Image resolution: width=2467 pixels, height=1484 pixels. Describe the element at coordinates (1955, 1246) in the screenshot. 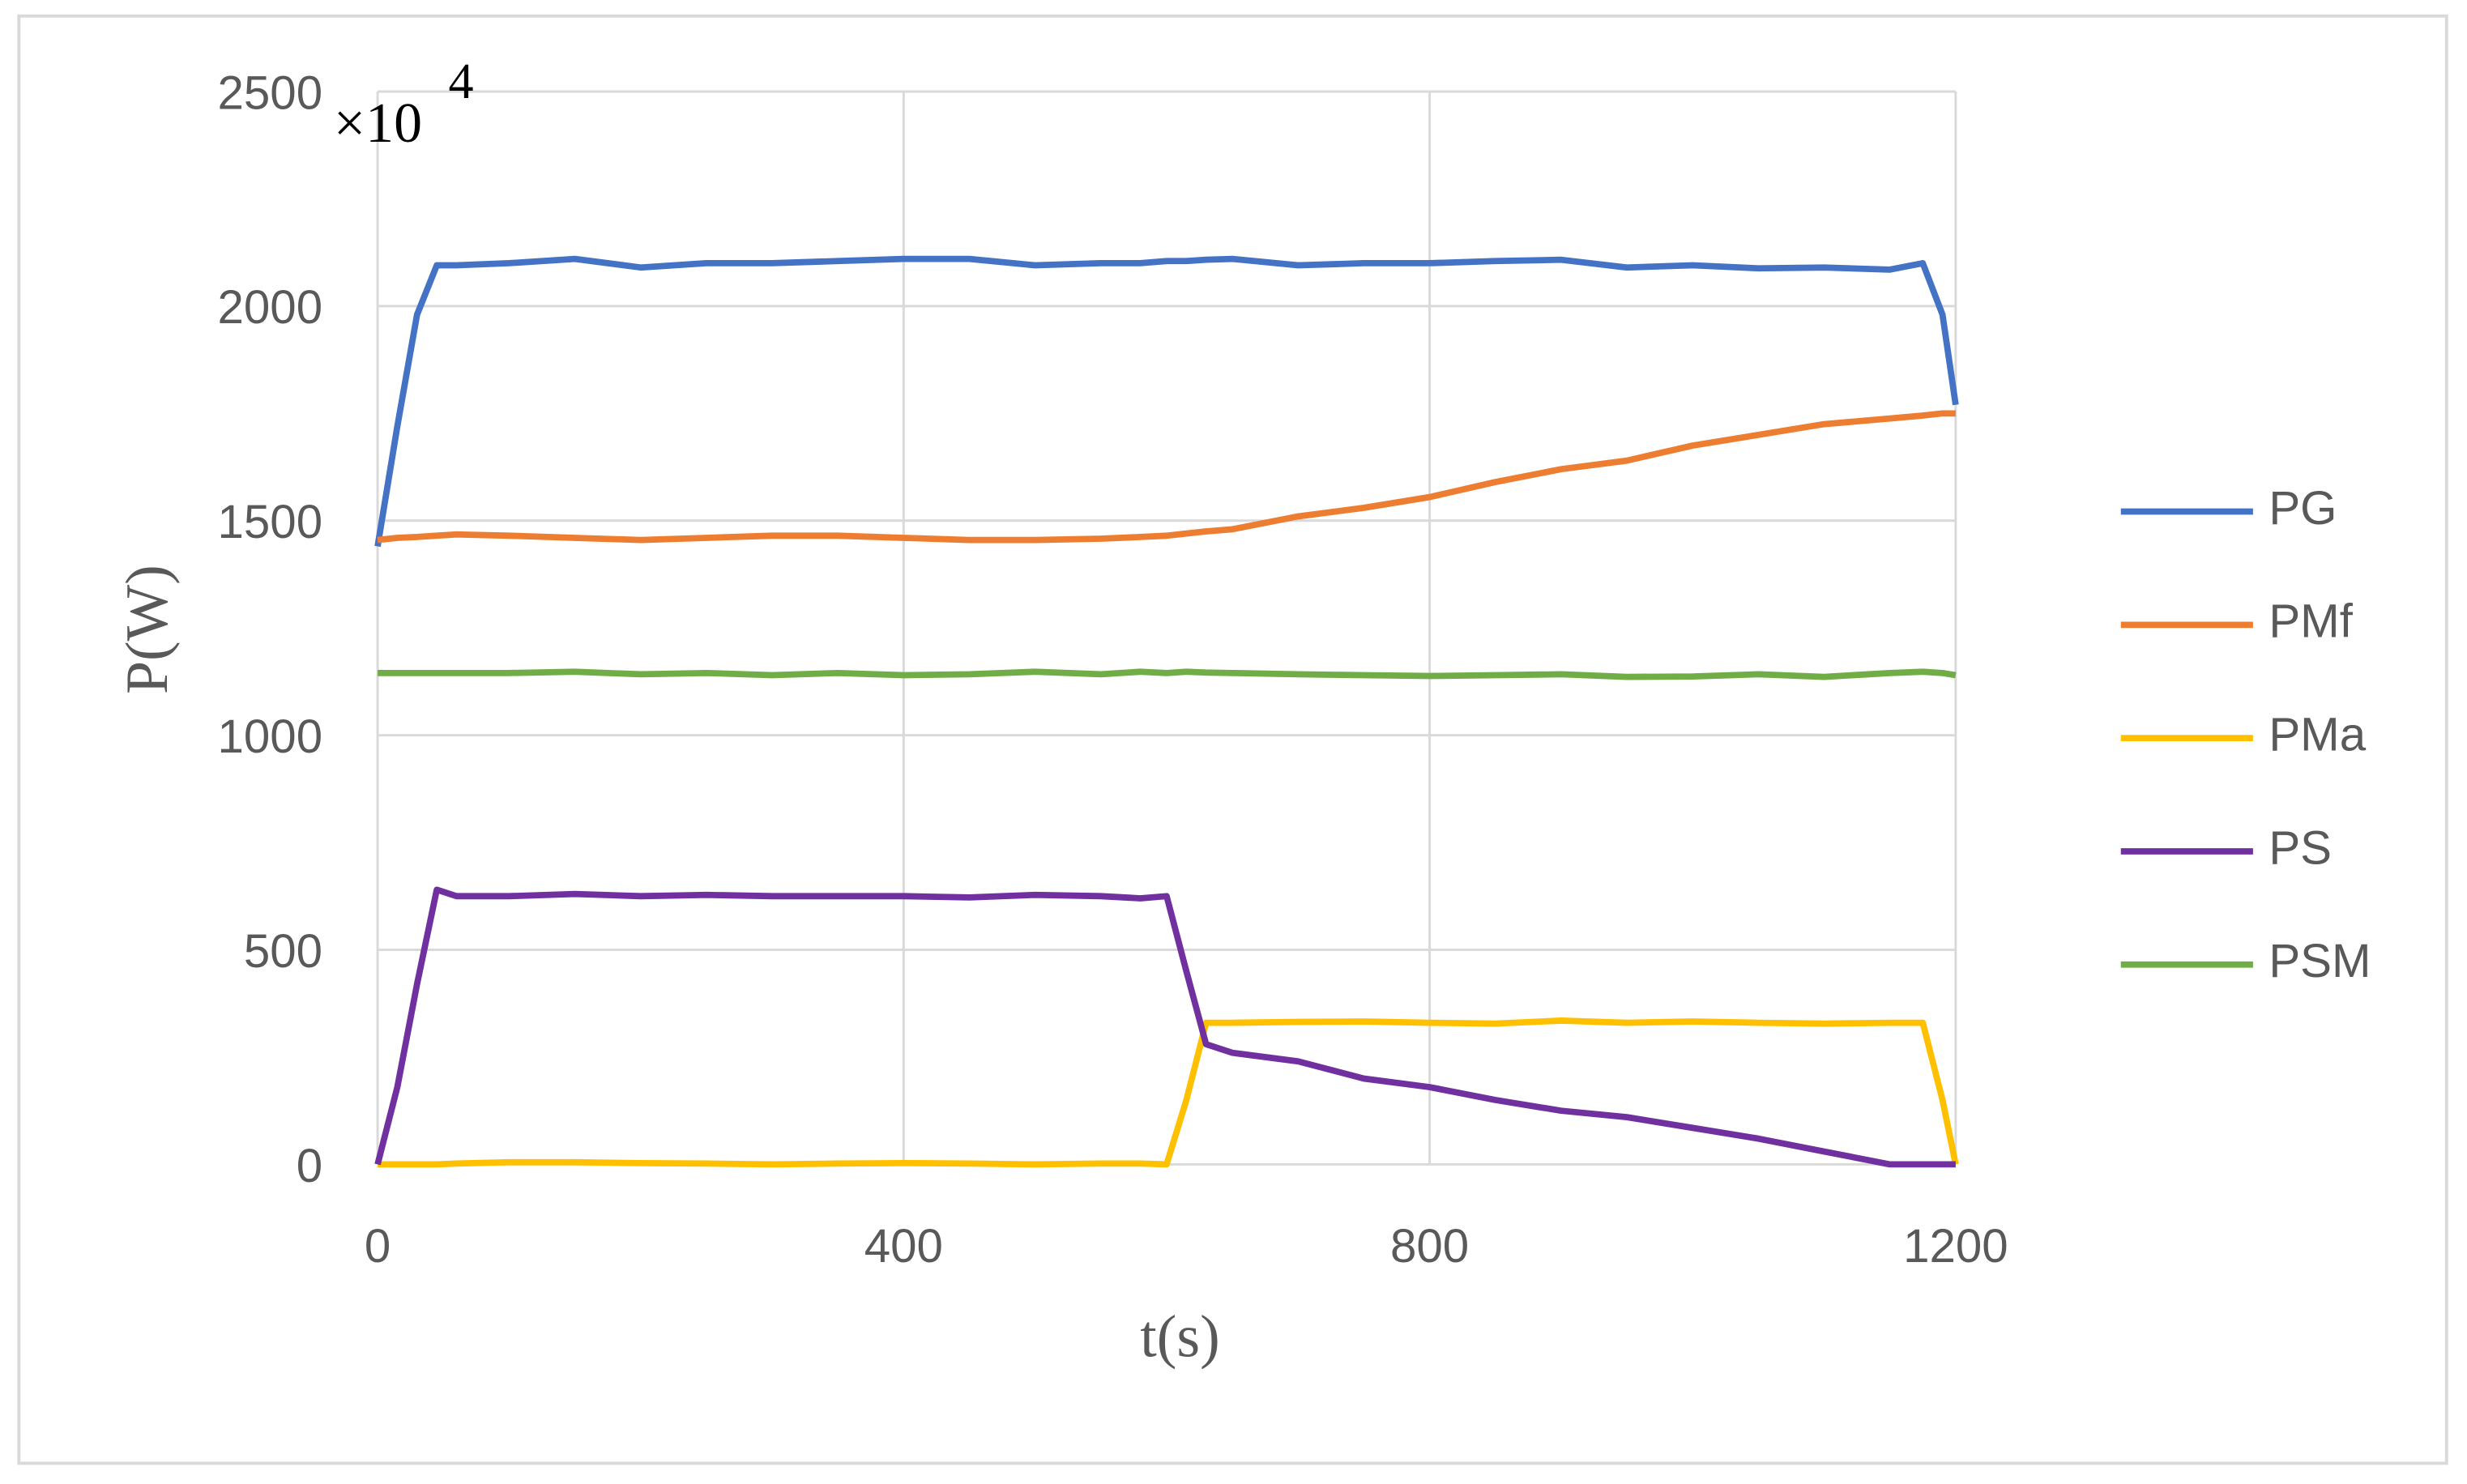

I see `x-tick-label: 1200` at that location.